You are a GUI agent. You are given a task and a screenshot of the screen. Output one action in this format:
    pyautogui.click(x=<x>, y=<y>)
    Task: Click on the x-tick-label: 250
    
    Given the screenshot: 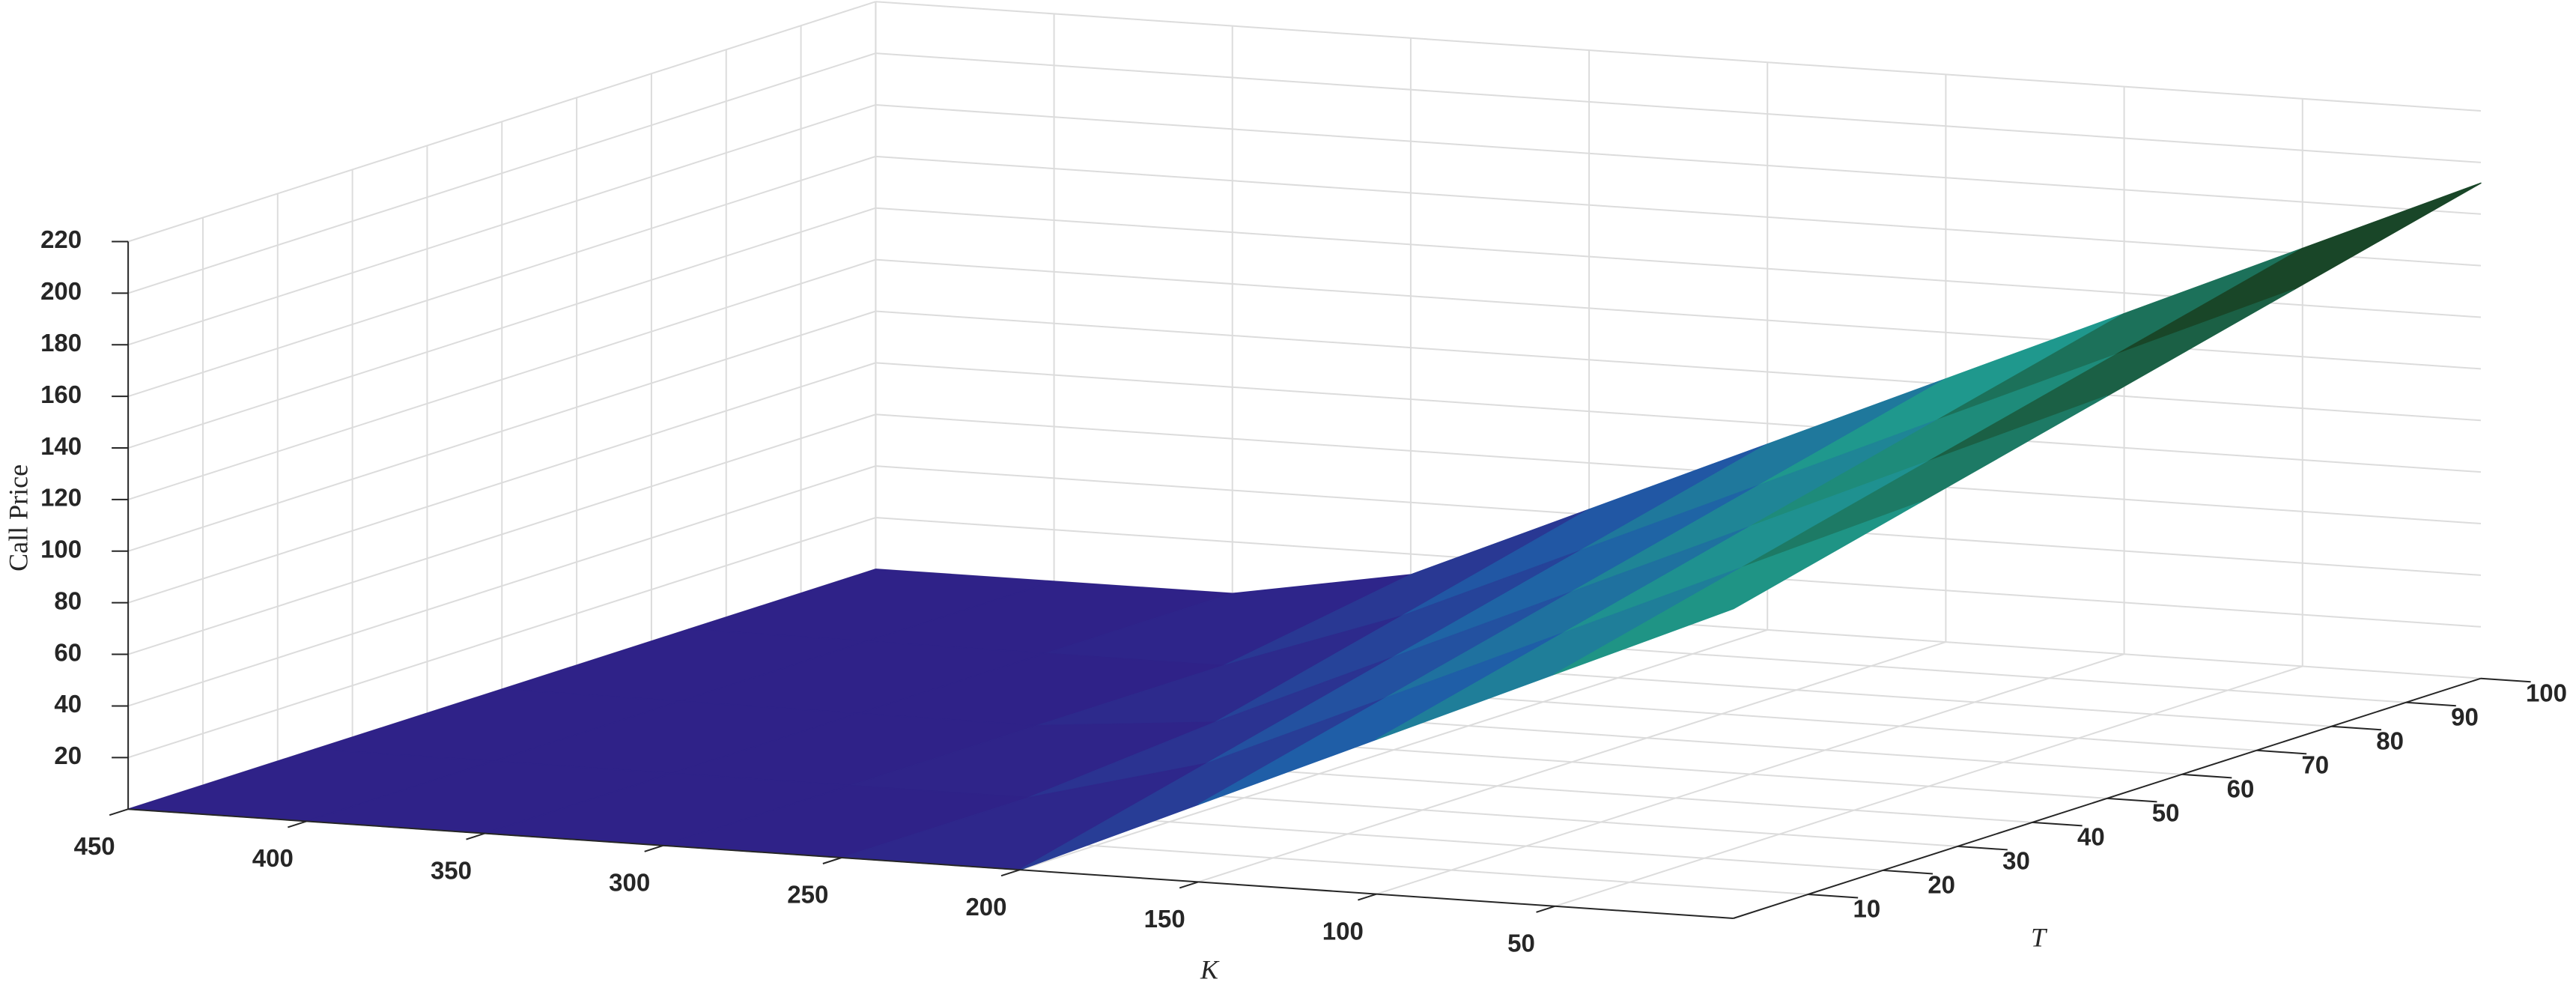 What is the action you would take?
    pyautogui.click(x=807, y=895)
    